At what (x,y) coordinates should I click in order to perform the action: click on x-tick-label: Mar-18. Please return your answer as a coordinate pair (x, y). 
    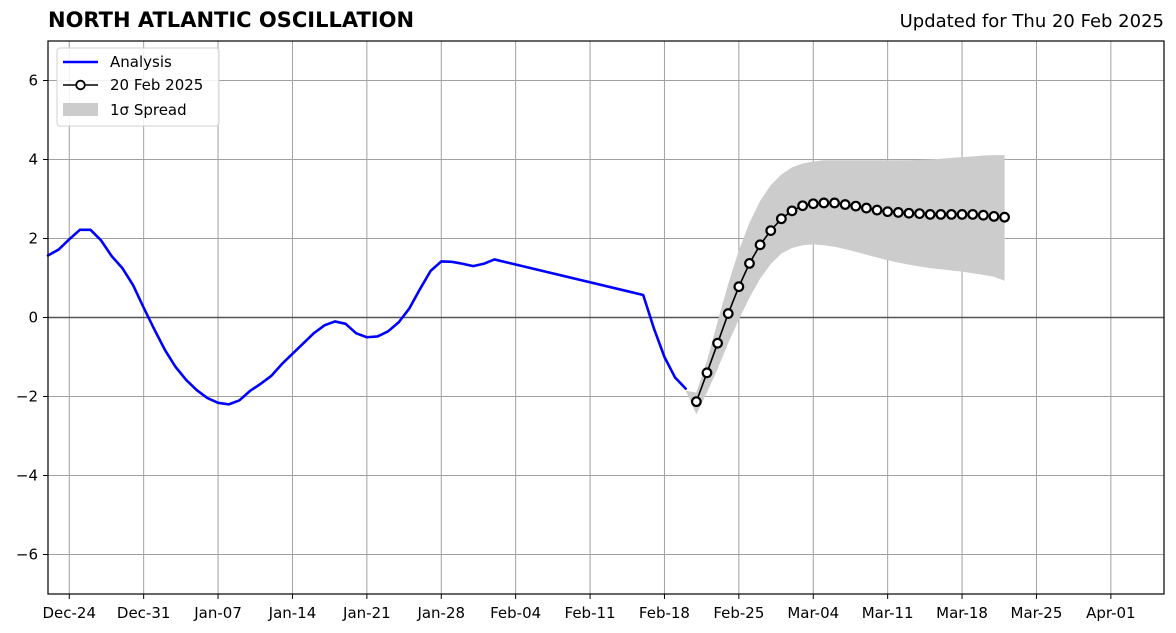
    Looking at the image, I should click on (962, 613).